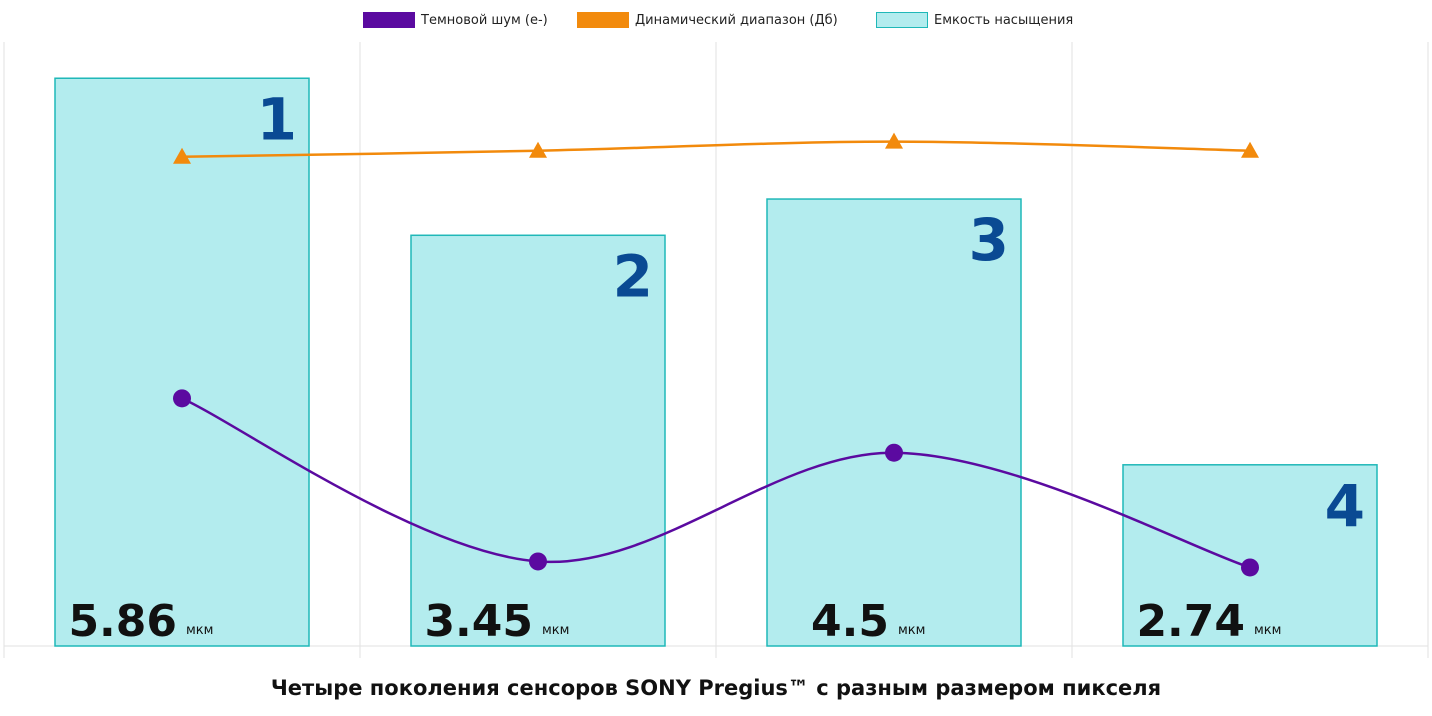 This screenshot has height=716, width=1432. Describe the element at coordinates (1004, 20) in the screenshot. I see `legend-label-saturation-capacity: Емкость насыщения` at that location.